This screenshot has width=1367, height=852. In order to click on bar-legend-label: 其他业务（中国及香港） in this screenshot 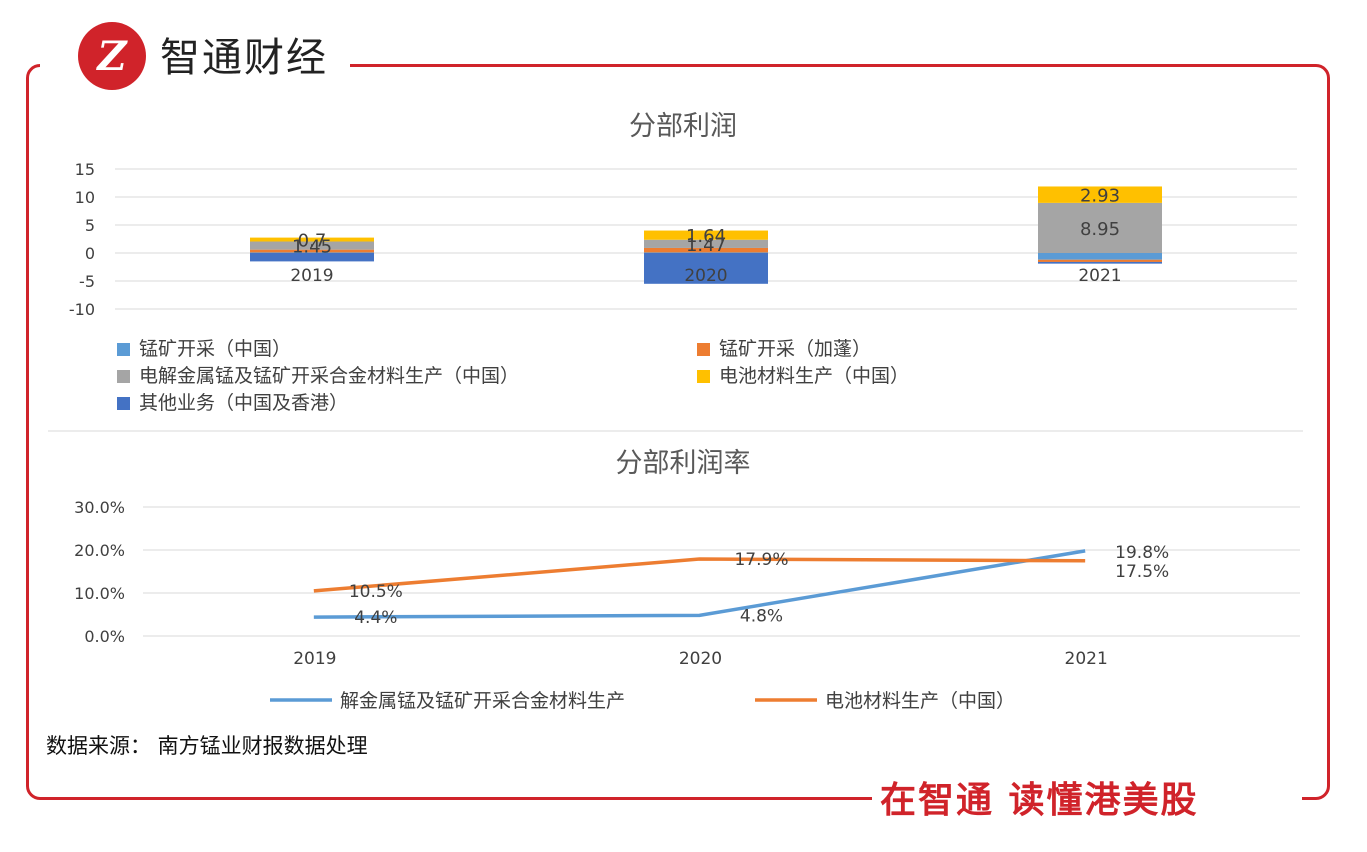, I will do `click(243, 403)`.